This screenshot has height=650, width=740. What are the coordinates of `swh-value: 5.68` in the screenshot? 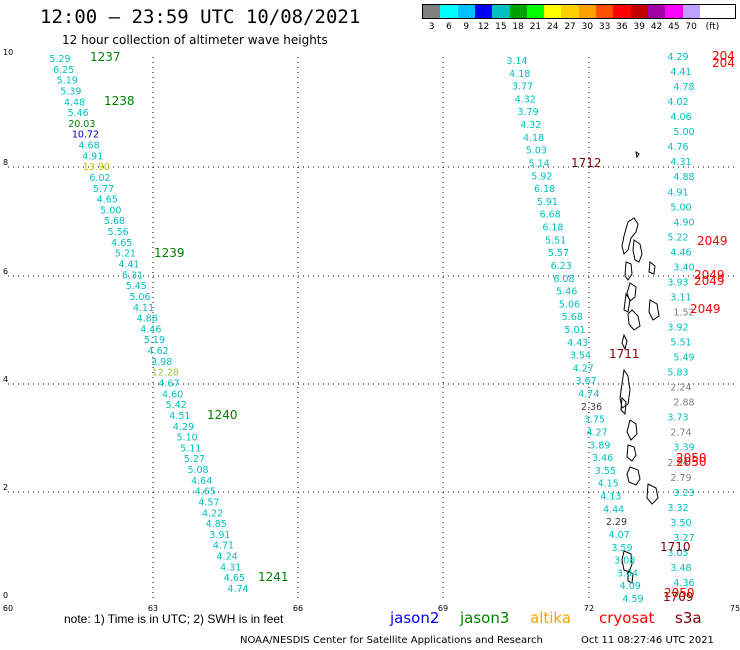 It's located at (114, 221).